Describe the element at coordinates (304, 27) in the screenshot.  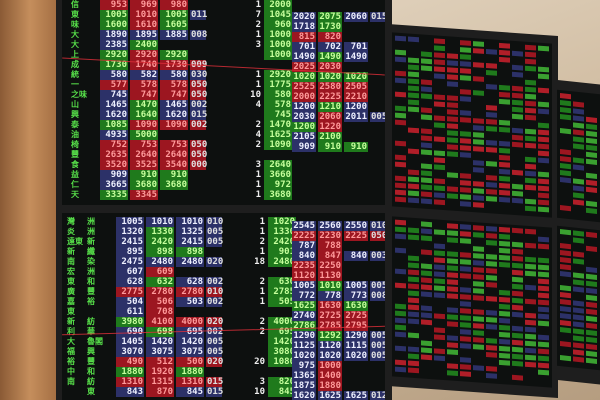
I see `quote-value: 1718` at that location.